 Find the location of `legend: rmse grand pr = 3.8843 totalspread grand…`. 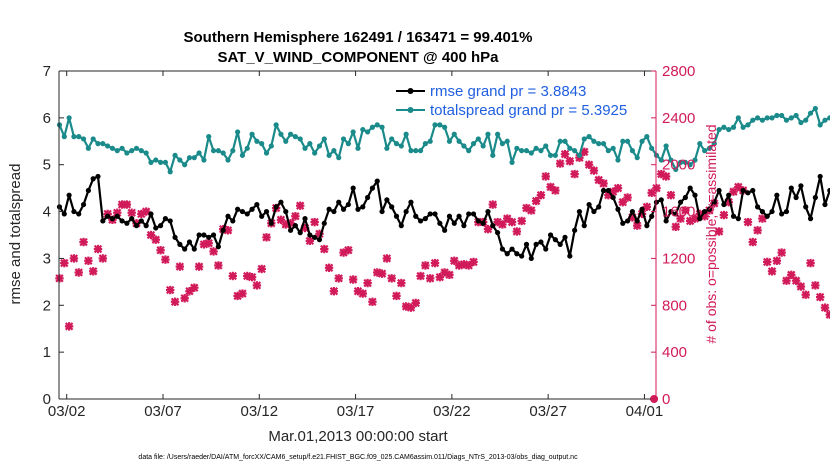

legend: rmse grand pr = 3.8843 totalspread grand… is located at coordinates (511, 101).